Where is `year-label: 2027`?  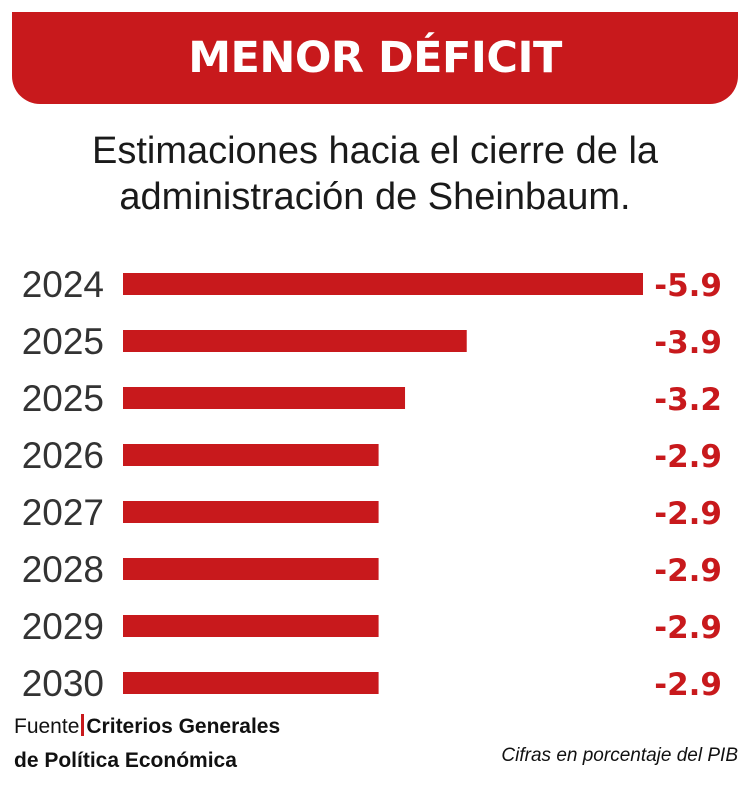 year-label: 2027 is located at coordinates (63, 512).